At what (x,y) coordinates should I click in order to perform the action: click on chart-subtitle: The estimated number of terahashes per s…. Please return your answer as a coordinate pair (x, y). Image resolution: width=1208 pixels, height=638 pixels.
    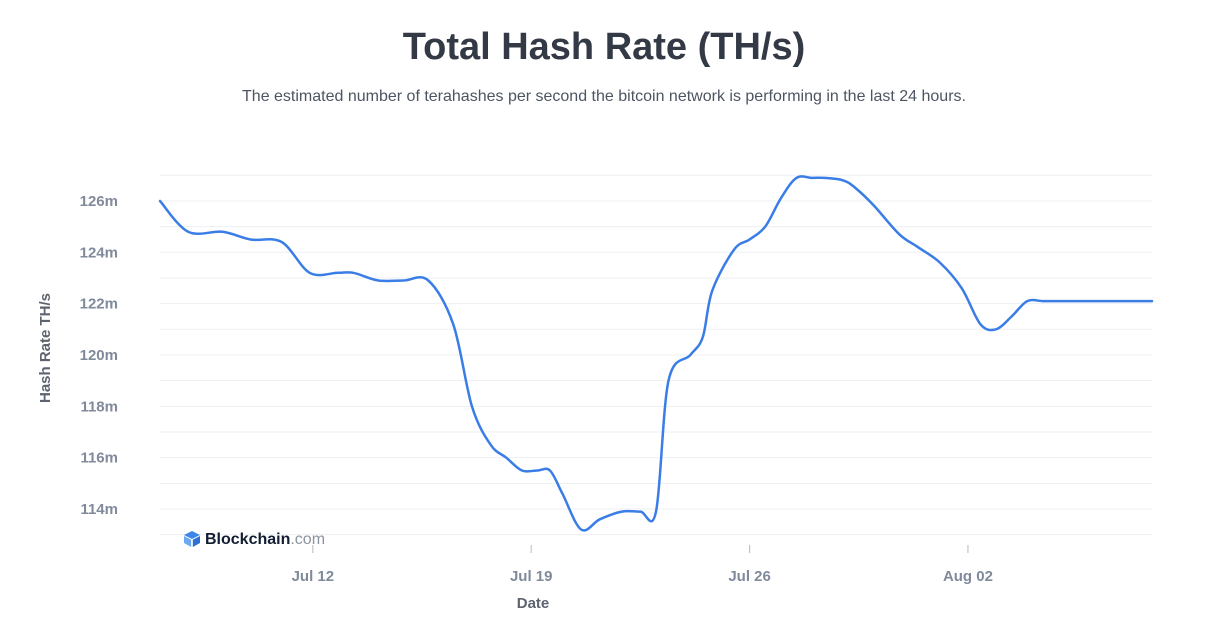
    Looking at the image, I should click on (604, 96).